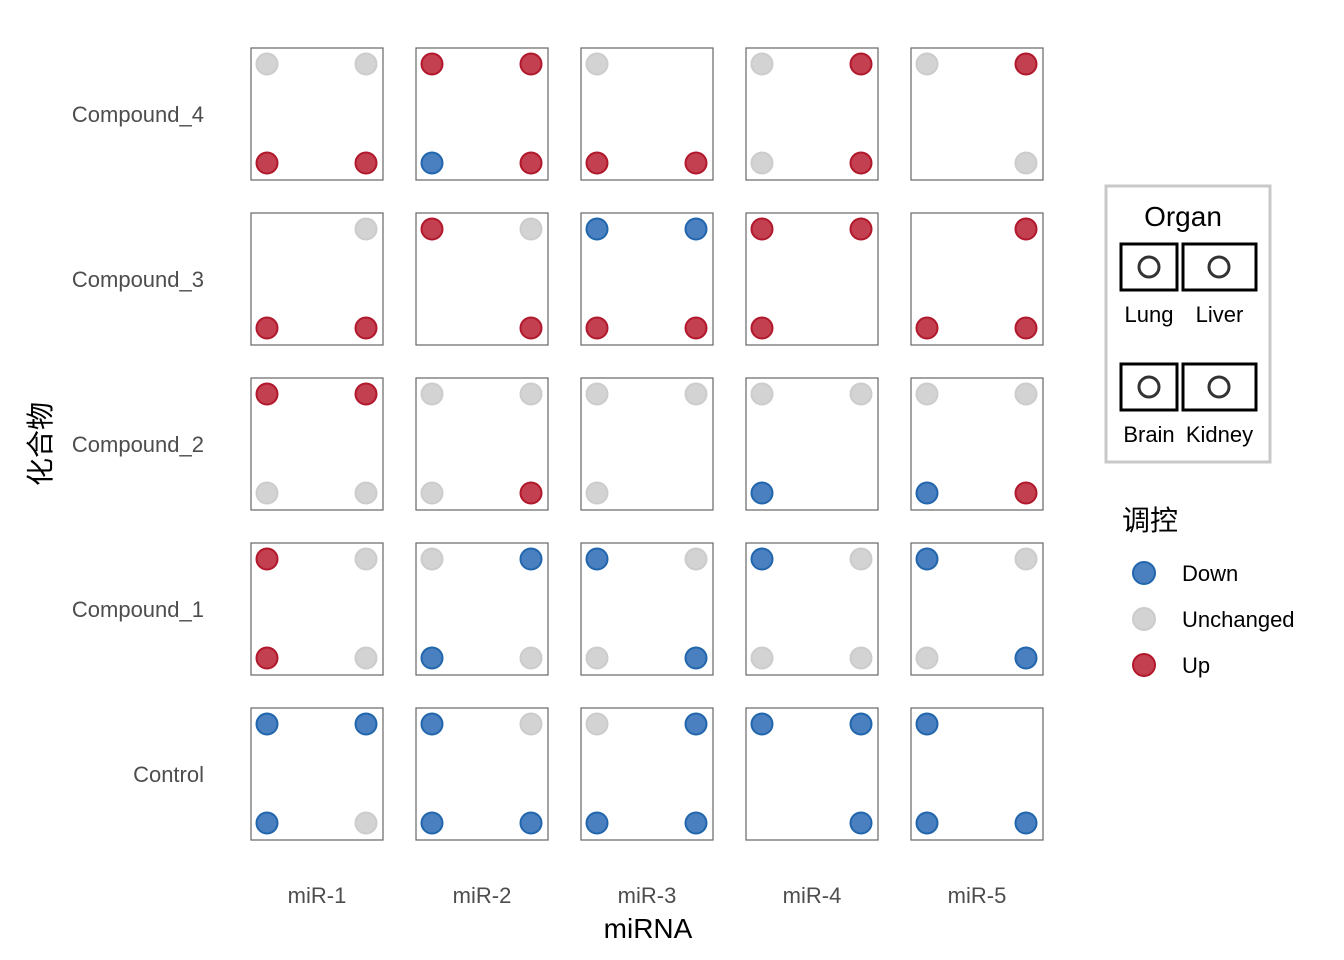 The height and width of the screenshot is (960, 1344). I want to click on x-tick-label: miR-4, so click(812, 895).